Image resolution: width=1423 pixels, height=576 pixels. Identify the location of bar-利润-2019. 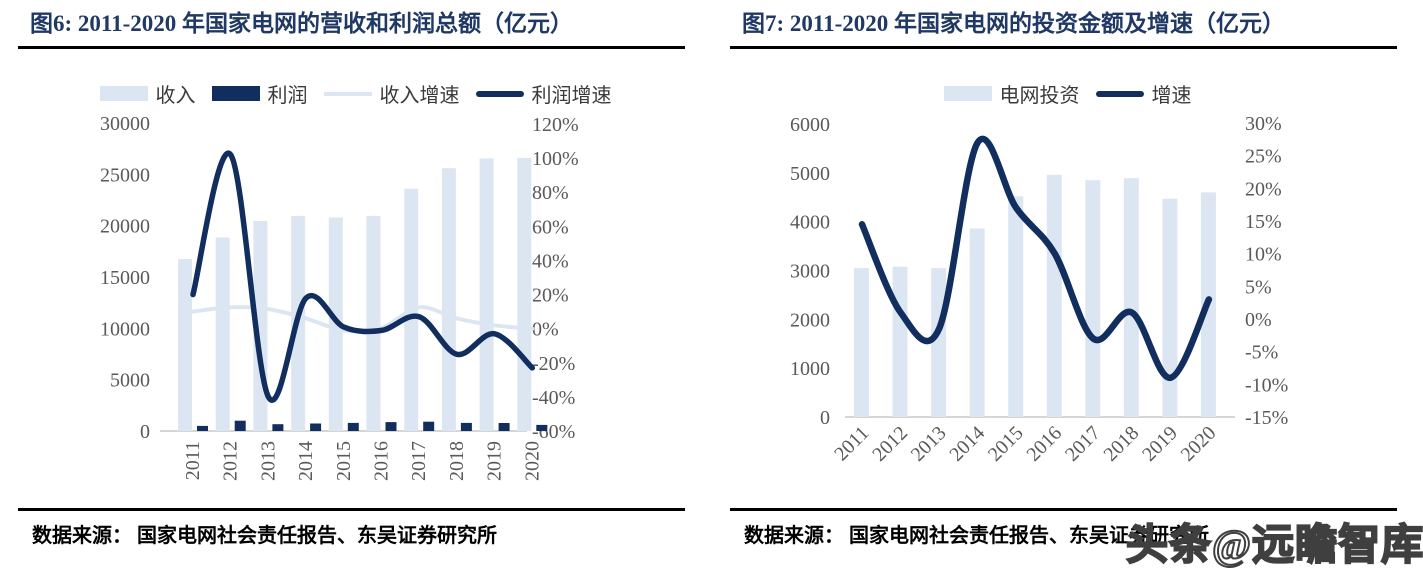
(504, 427).